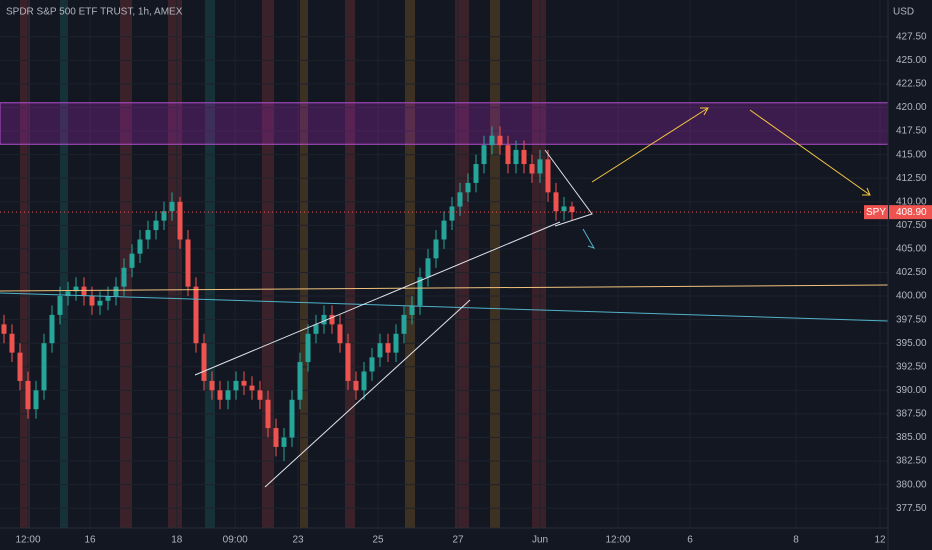 This screenshot has height=550, width=932. What do you see at coordinates (444, 123) in the screenshot?
I see `resistance-zone` at bounding box center [444, 123].